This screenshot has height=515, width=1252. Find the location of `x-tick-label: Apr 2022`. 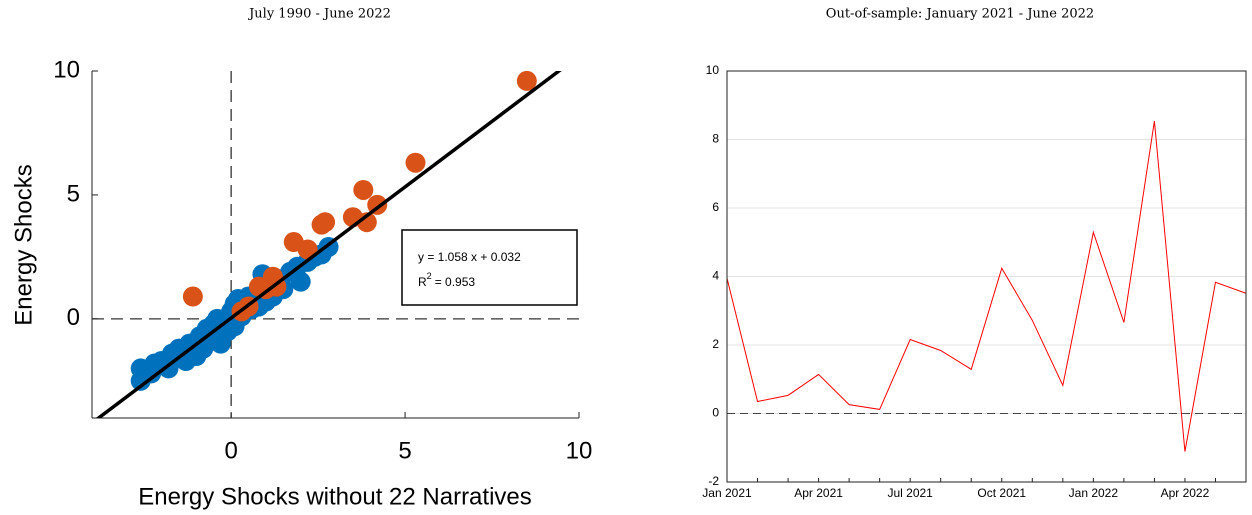

x-tick-label: Apr 2022 is located at coordinates (1185, 493).